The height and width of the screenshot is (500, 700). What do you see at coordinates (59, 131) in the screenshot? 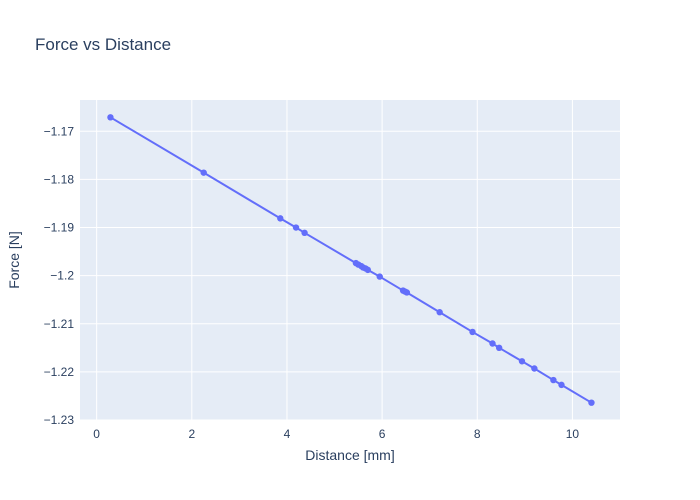
I see `y-tick-label: −1.17` at bounding box center [59, 131].